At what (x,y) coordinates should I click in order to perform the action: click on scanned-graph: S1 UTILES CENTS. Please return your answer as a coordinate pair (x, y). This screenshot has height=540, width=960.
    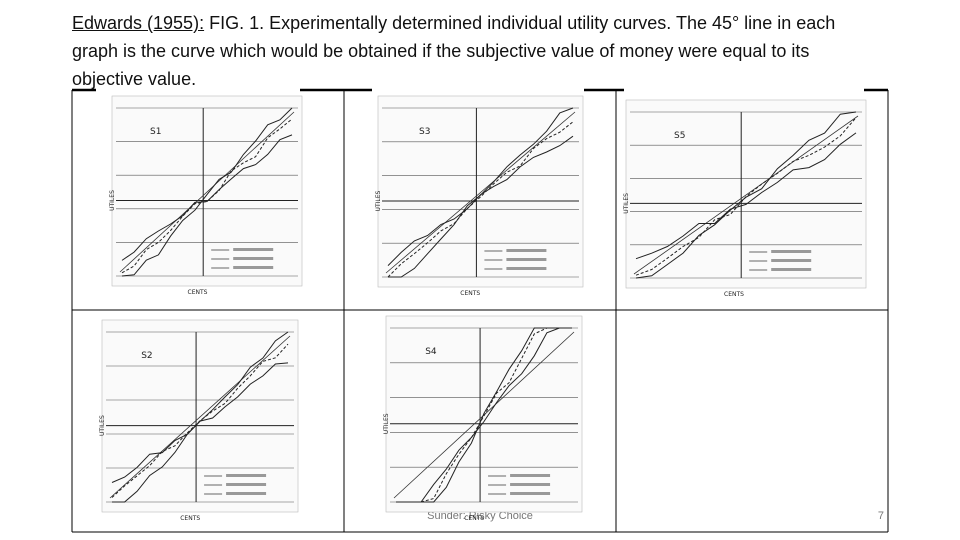
    Looking at the image, I should click on (206, 195).